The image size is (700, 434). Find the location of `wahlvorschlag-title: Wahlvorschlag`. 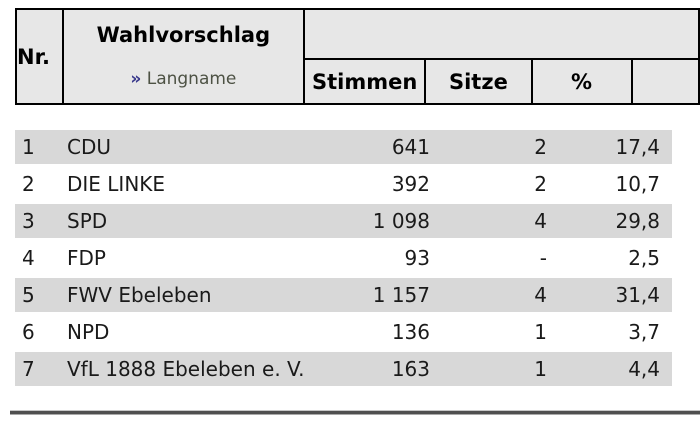

wahlvorschlag-title: Wahlvorschlag is located at coordinates (183, 35).